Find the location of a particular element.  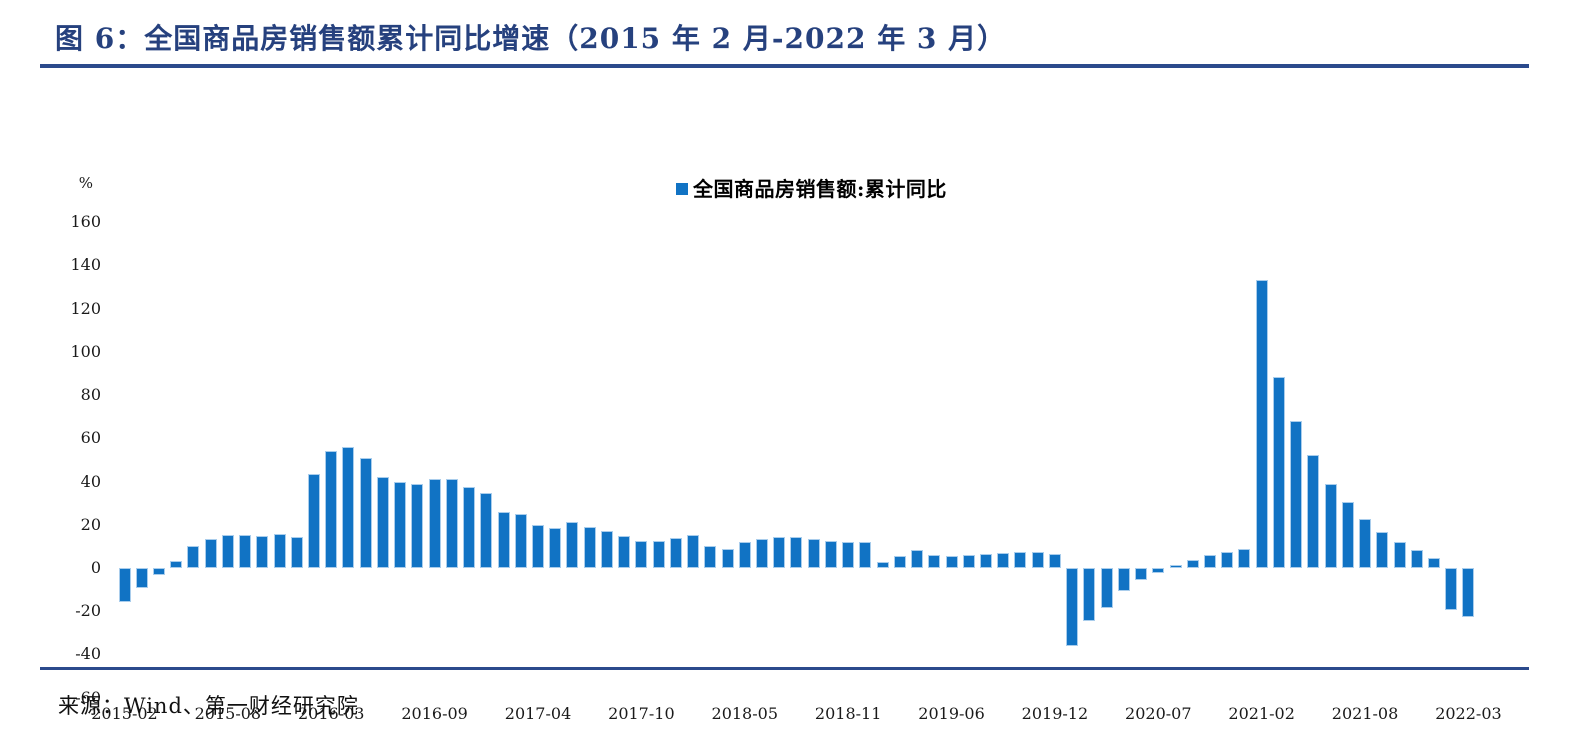

y-tick-label: 20 is located at coordinates (90, 524).